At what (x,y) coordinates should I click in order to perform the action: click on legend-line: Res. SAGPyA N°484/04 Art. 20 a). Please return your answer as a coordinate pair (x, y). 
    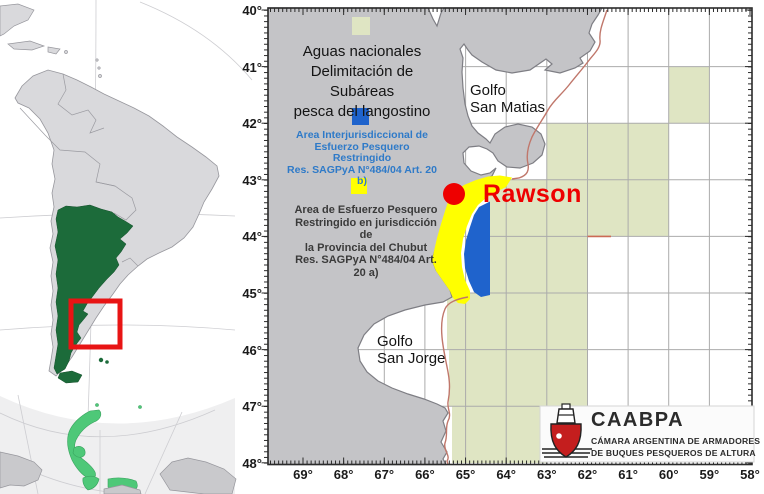
    Looking at the image, I should click on (366, 266).